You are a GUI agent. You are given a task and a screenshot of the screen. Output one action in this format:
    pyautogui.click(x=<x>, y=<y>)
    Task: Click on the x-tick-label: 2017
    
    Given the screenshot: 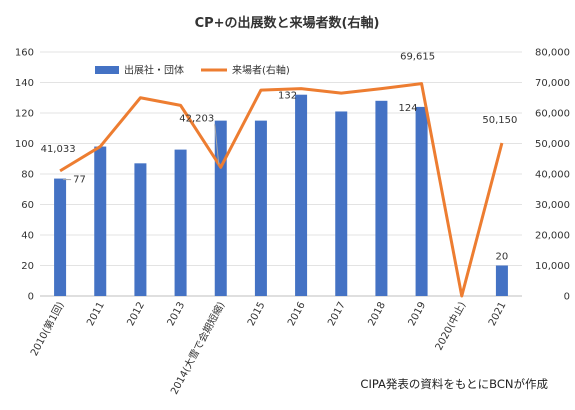 What is the action you would take?
    pyautogui.click(x=337, y=314)
    